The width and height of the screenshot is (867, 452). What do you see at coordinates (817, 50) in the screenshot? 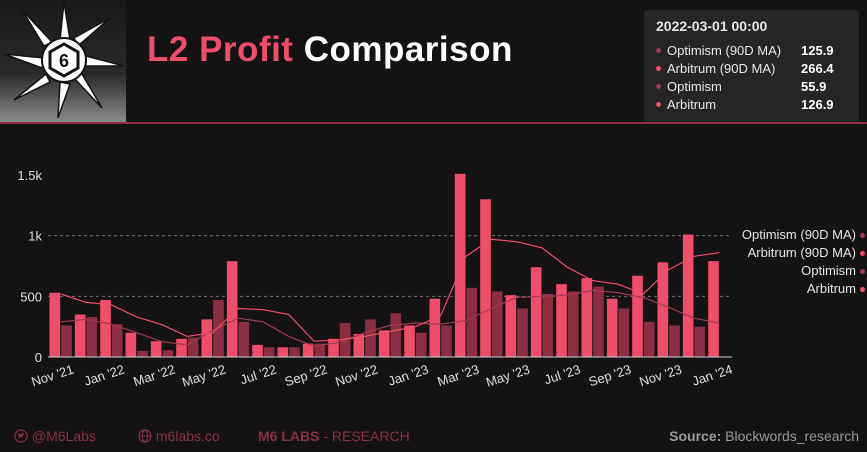
I see `tooltip-value: 125.9` at bounding box center [817, 50].